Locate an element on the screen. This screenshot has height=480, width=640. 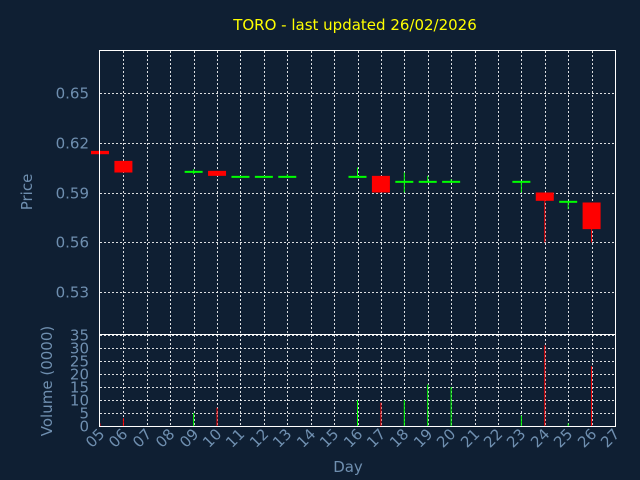
day-tick-label: 25 is located at coordinates (563, 438).